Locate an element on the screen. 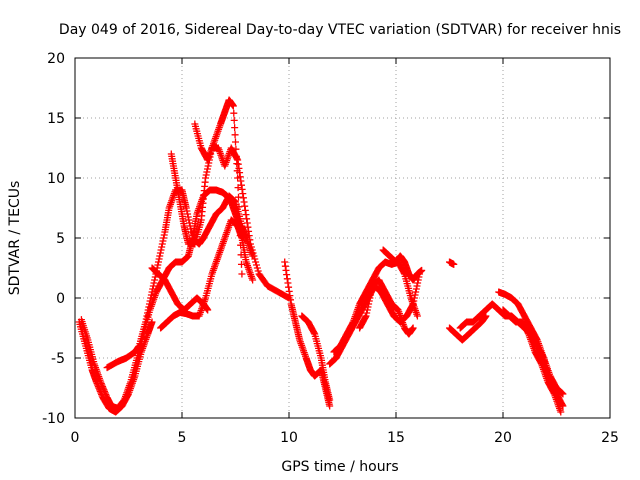 Image resolution: width=640 pixels, height=480 pixels. y-tick-label: 20 is located at coordinates (56, 59).